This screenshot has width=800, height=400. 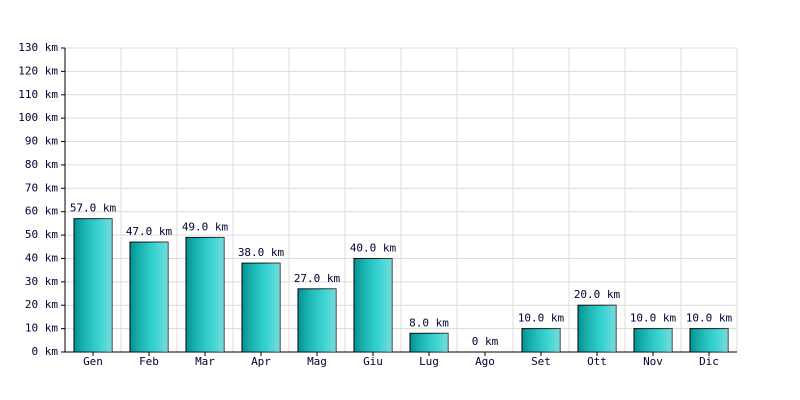 What do you see at coordinates (41, 164) in the screenshot?
I see `y-tick-label: 80 km` at bounding box center [41, 164].